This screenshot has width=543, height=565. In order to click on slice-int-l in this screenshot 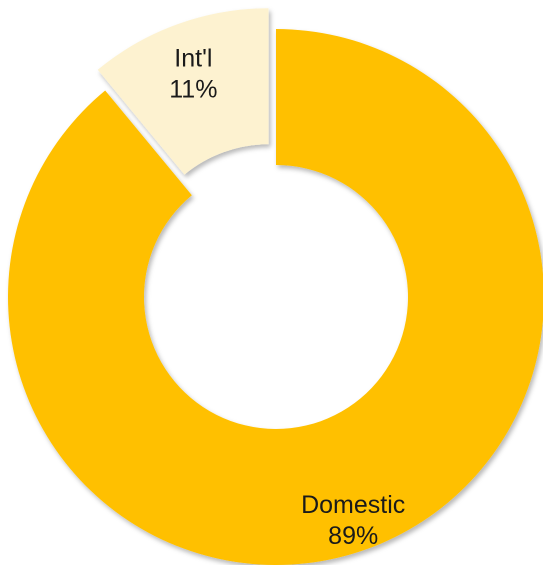, I will do `click(183, 91)`.